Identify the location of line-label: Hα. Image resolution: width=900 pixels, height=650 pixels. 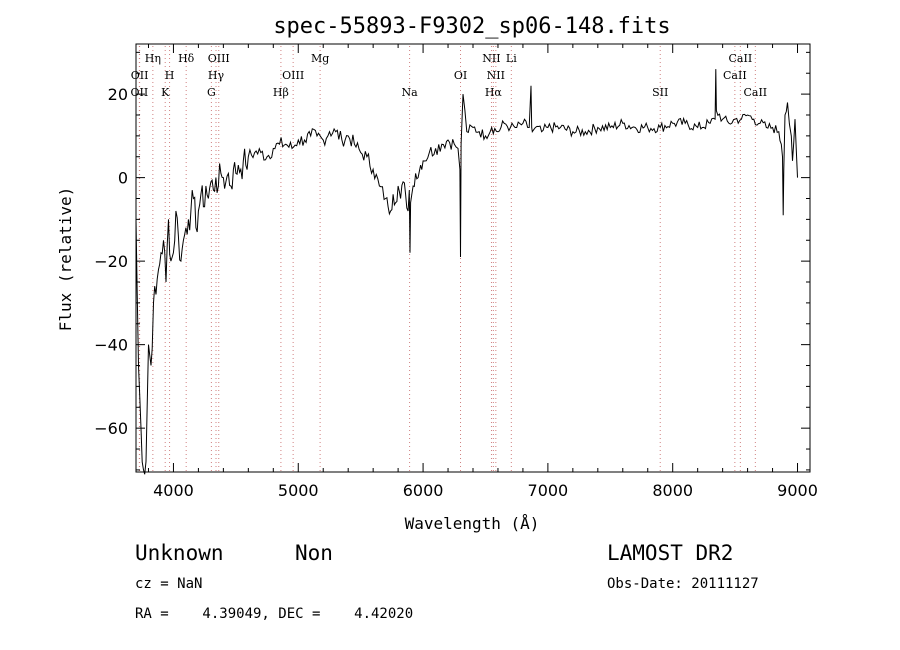
(494, 92).